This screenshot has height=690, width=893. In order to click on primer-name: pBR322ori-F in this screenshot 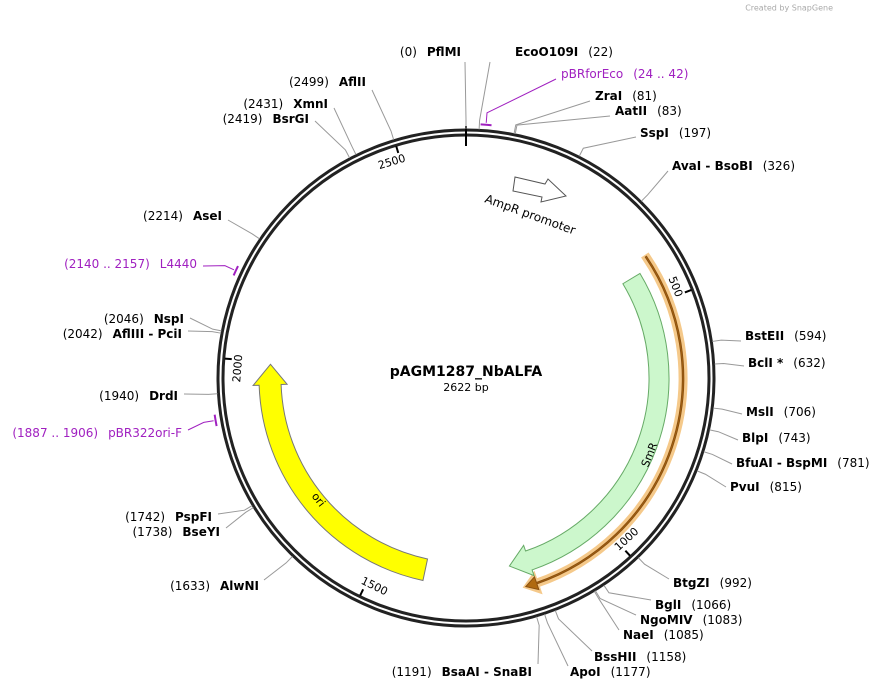, I will do `click(145, 433)`.